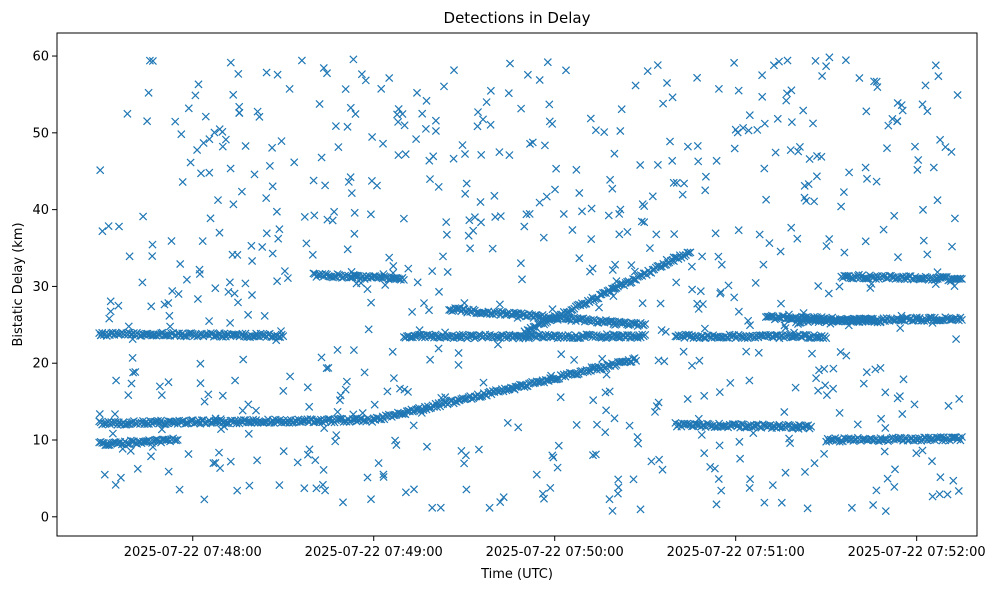  I want to click on x-tick-label: 2025-07-22 07:49:00, so click(374, 552).